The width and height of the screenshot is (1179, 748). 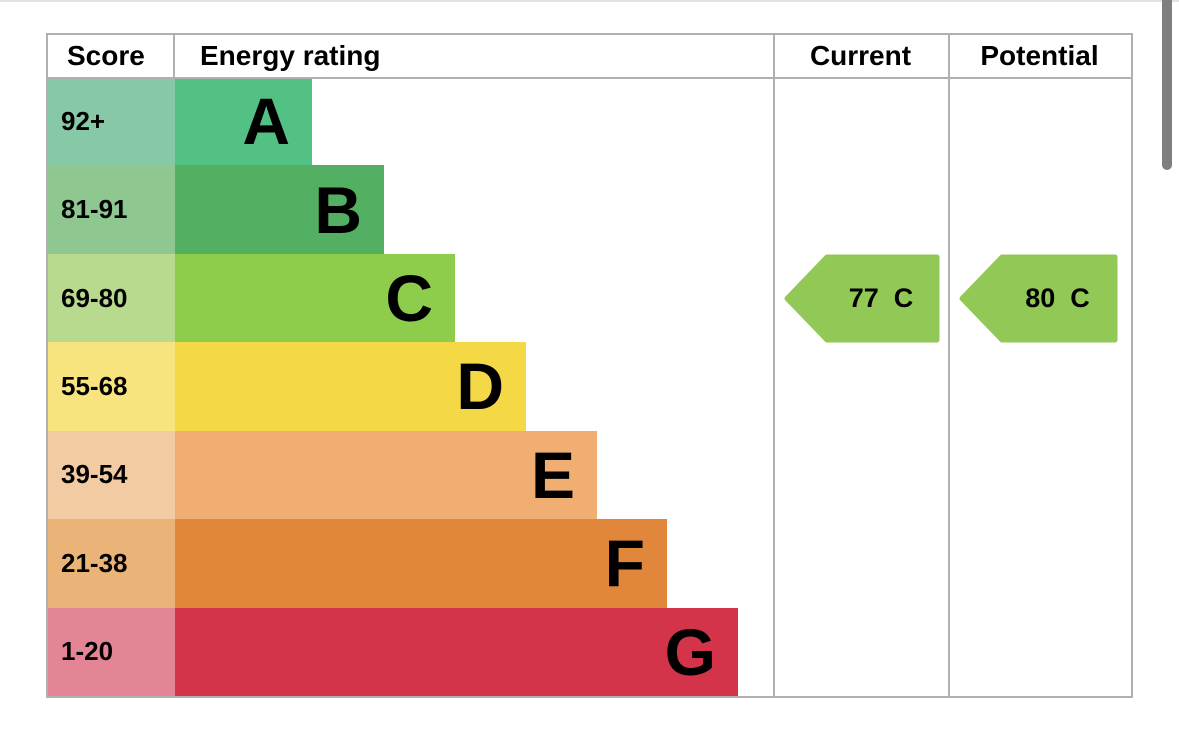 I want to click on bar-area: F, so click(x=653, y=563).